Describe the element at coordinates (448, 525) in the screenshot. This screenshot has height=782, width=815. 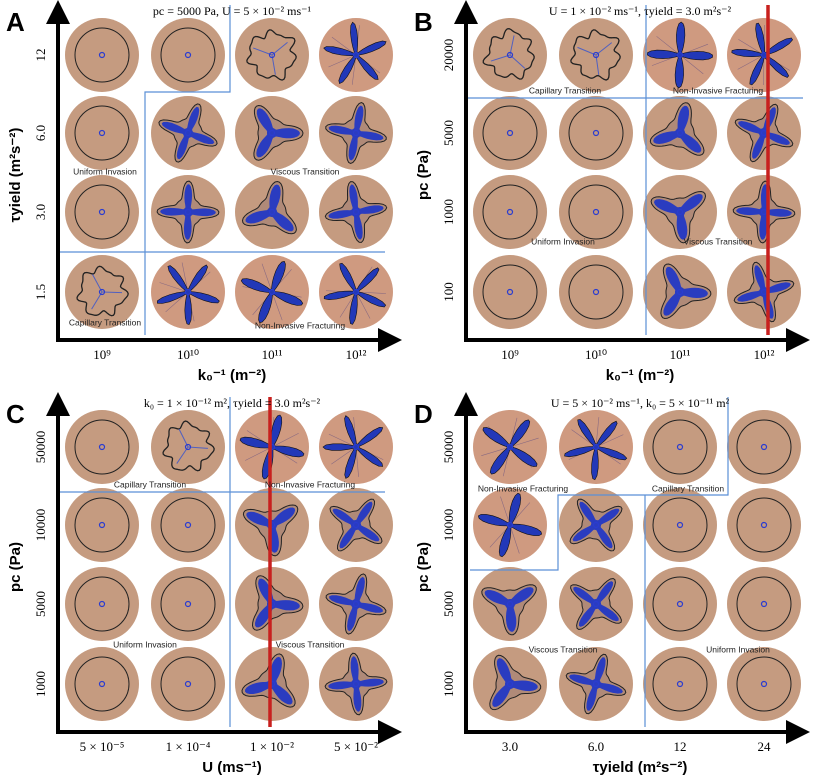
I see `y-tick-label: 10000` at that location.